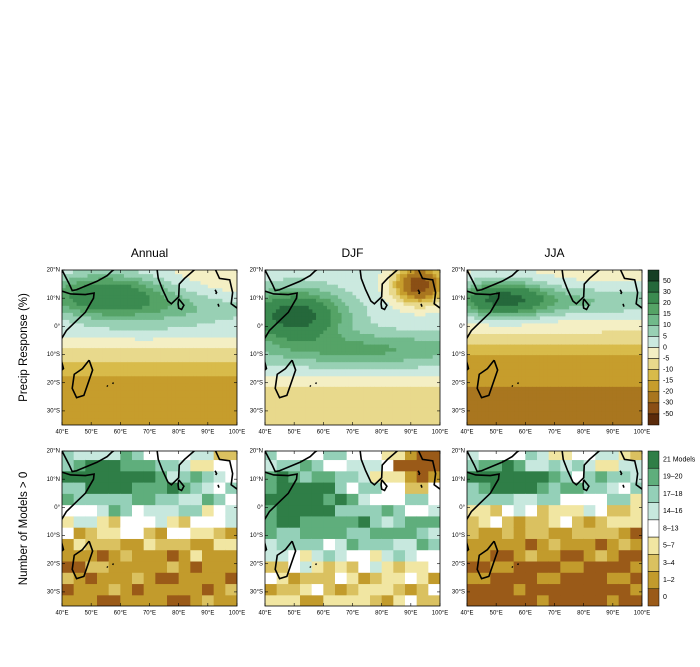 This screenshot has width=700, height=667. Describe the element at coordinates (419, 292) in the screenshot. I see `coastline` at that location.